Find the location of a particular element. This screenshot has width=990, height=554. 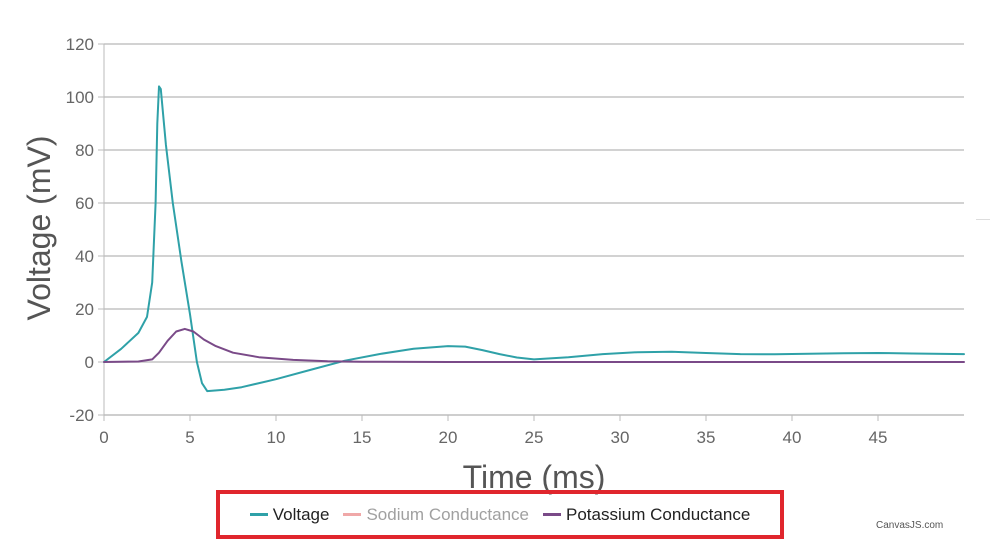

y-tick-label: 120 is located at coordinates (80, 44).